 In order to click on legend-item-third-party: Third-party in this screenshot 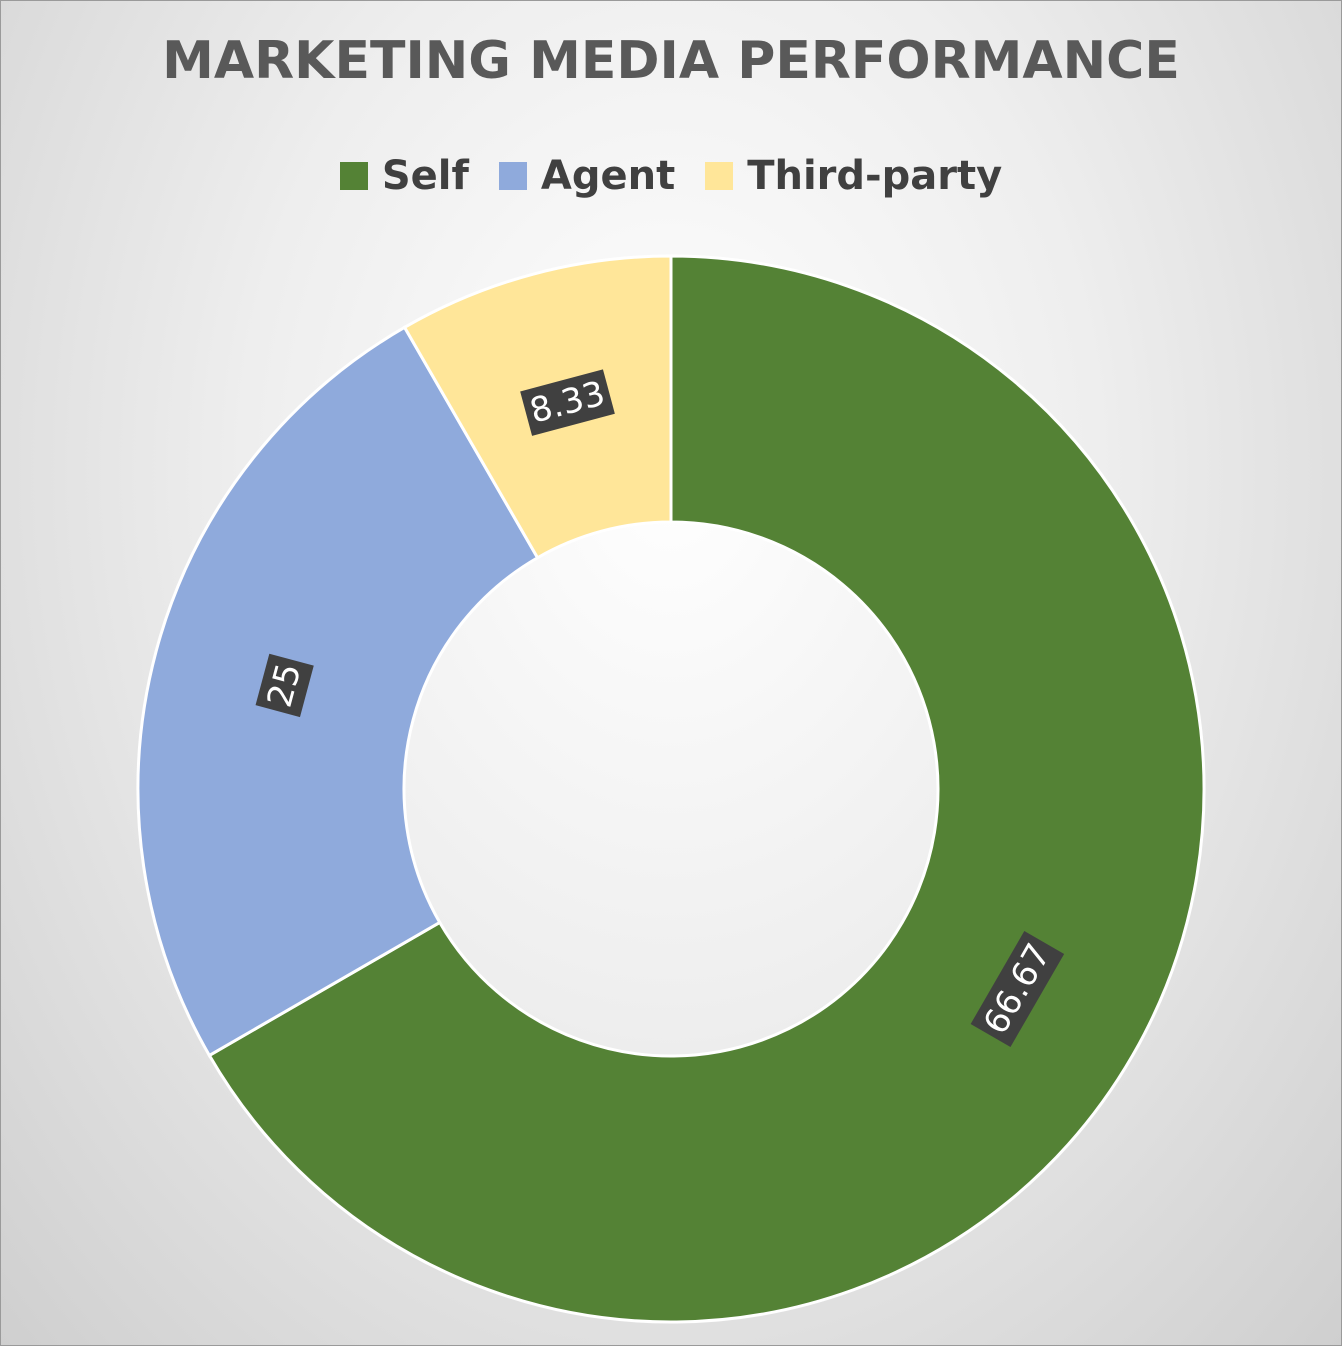, I will do `click(853, 176)`.